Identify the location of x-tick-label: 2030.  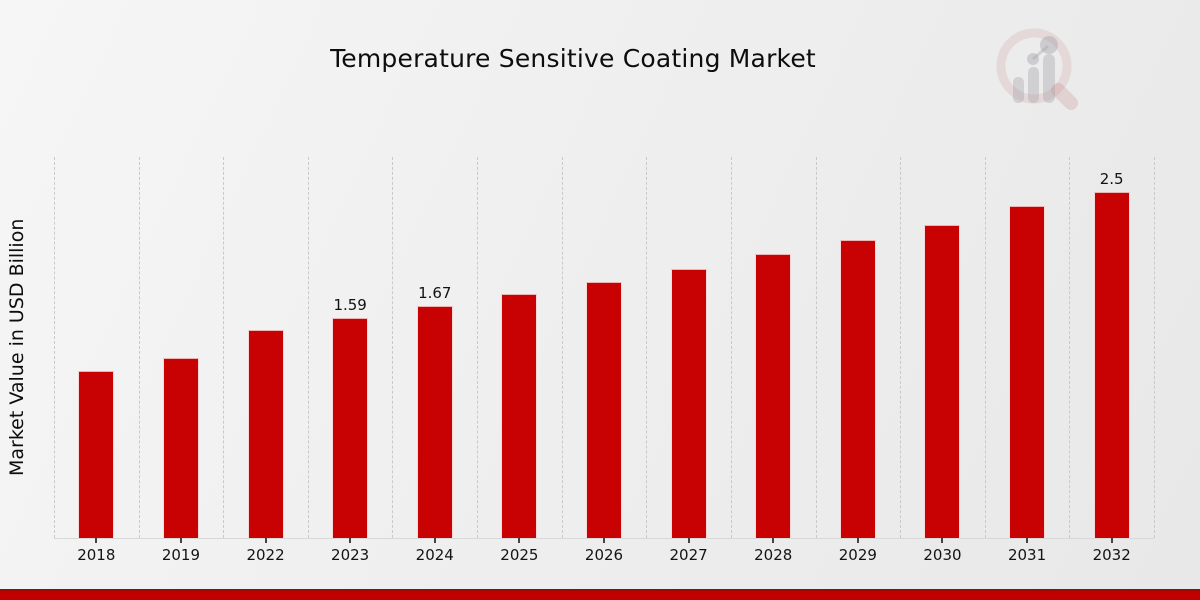
(942, 555).